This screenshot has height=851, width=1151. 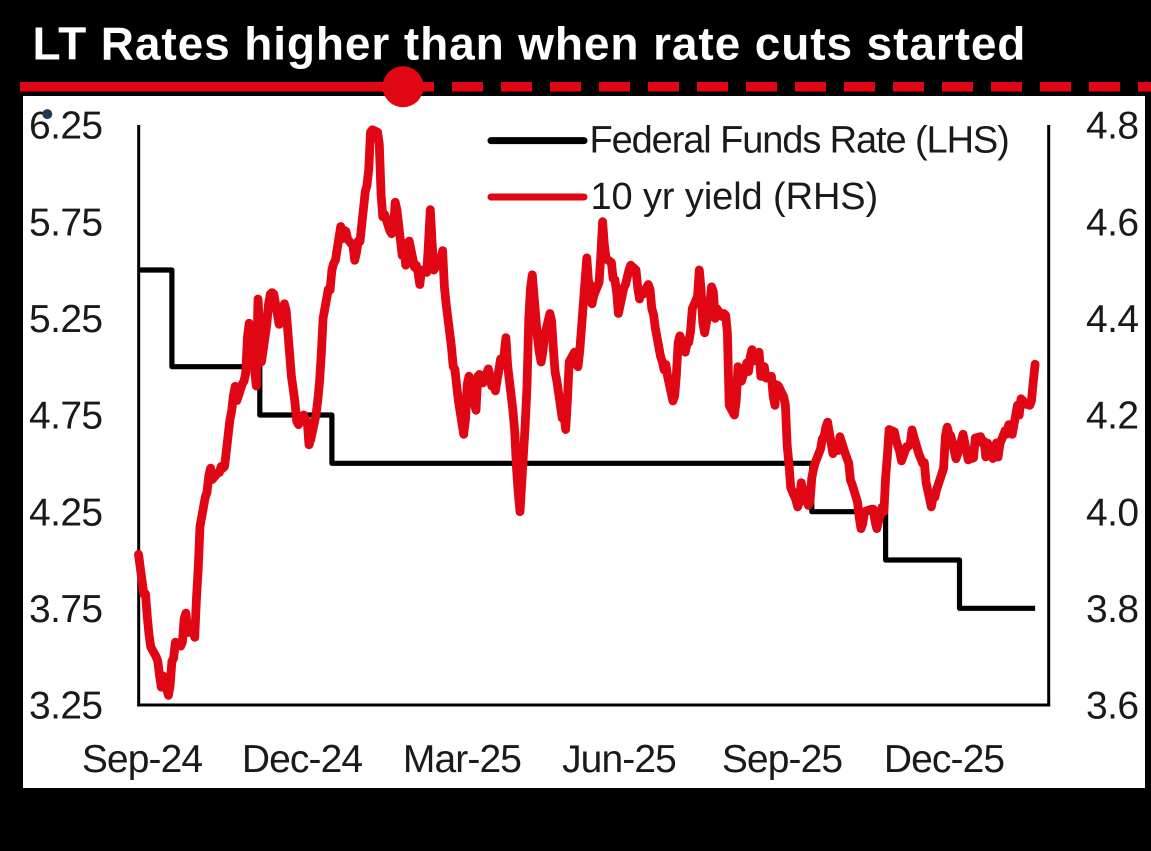 What do you see at coordinates (782, 759) in the screenshot?
I see `svg-text: Sep-25` at bounding box center [782, 759].